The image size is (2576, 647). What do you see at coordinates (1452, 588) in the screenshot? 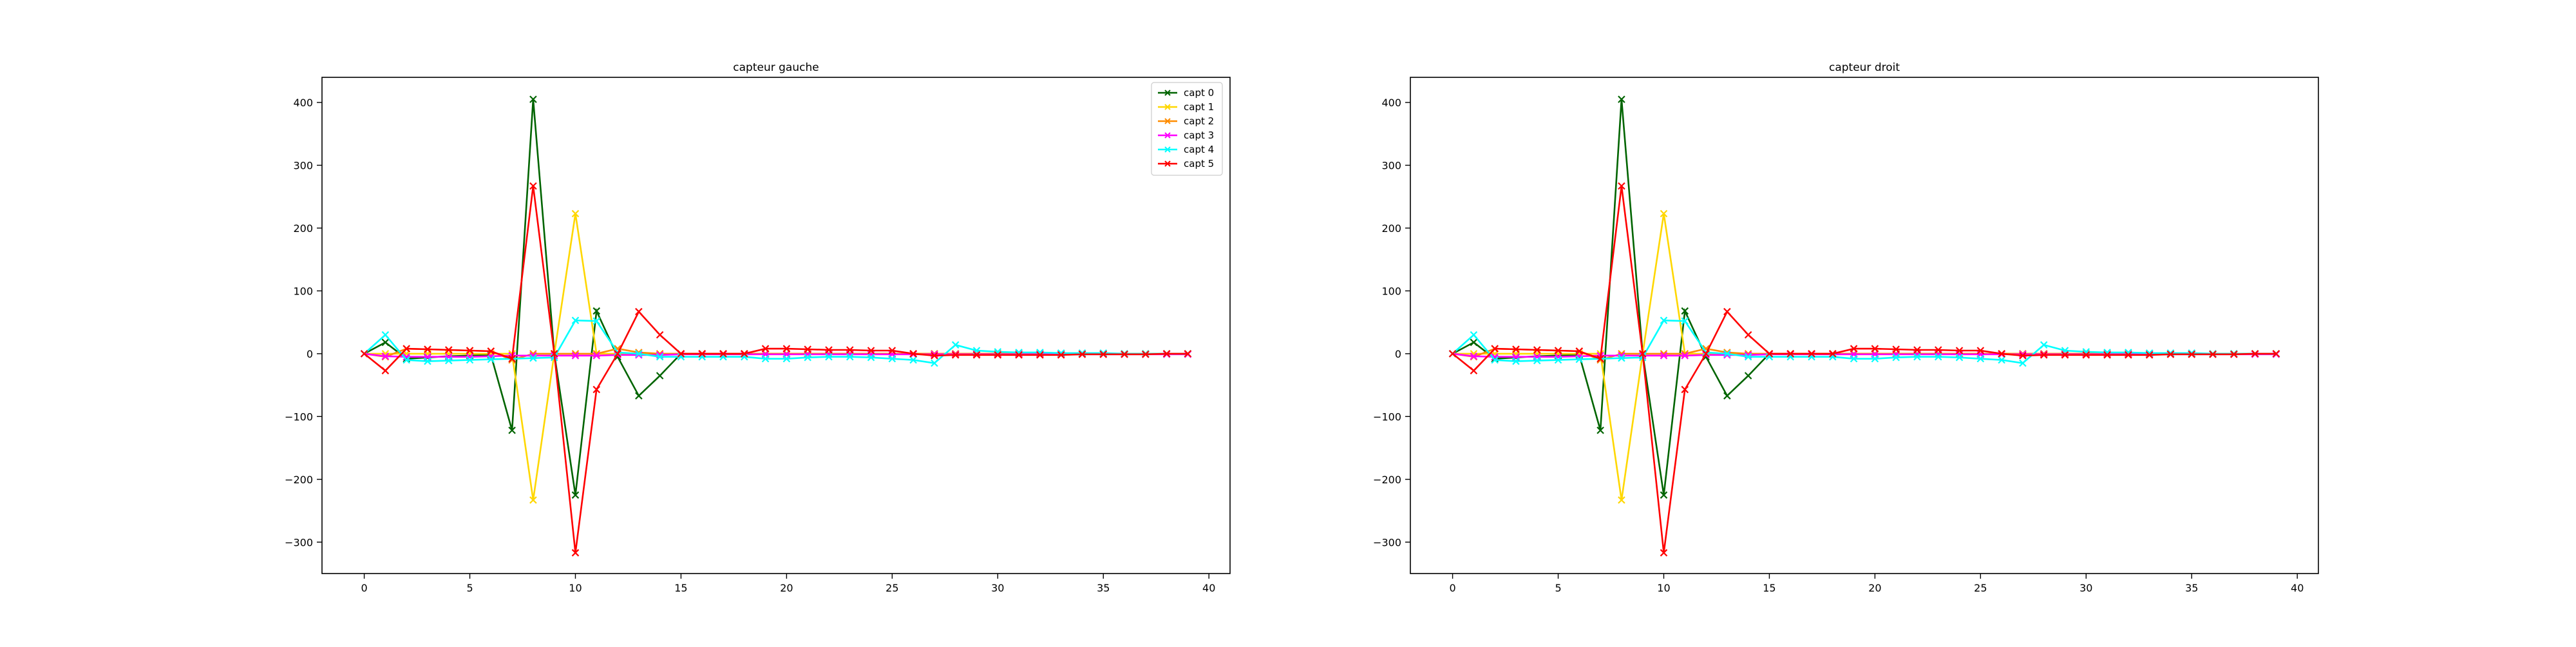
I see `x-tick-label: 0` at bounding box center [1452, 588].